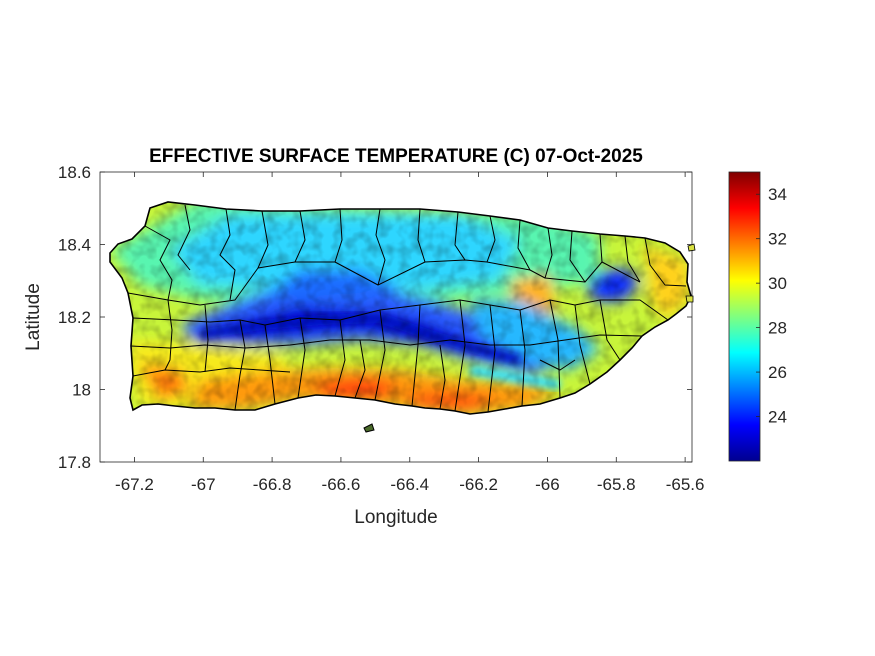 The height and width of the screenshot is (656, 875). I want to click on y-tick-label: 18, so click(81, 390).